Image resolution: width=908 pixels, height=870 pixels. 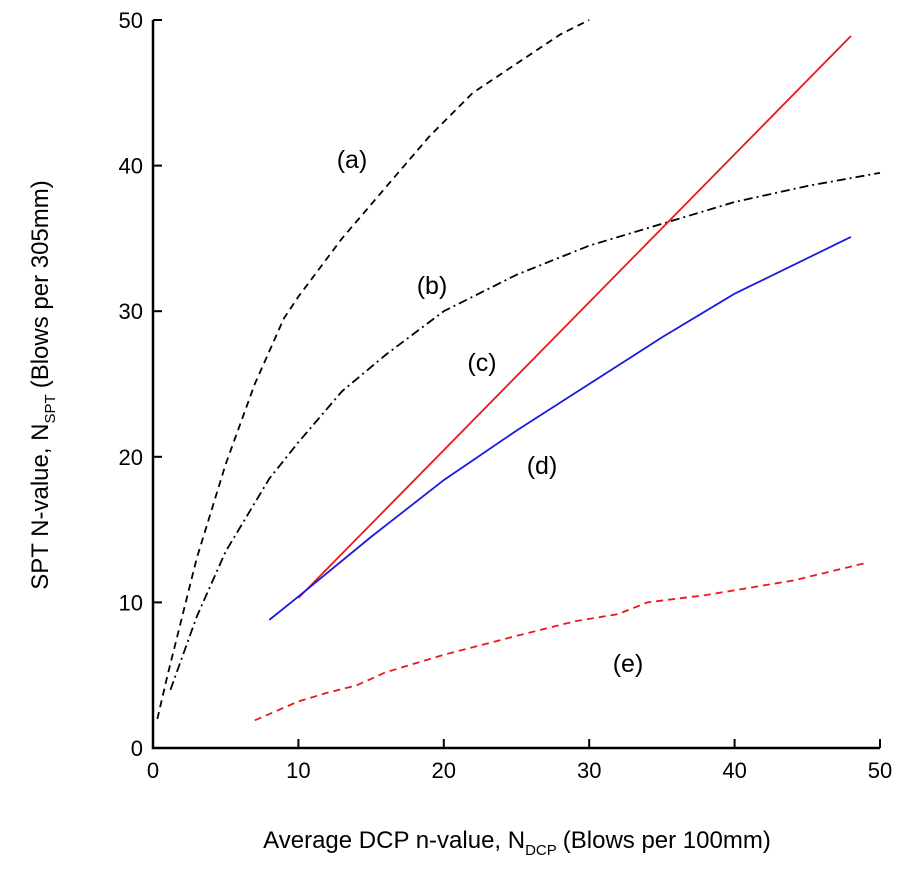 What do you see at coordinates (541, 850) in the screenshot?
I see `x-label-sub: DCP` at bounding box center [541, 850].